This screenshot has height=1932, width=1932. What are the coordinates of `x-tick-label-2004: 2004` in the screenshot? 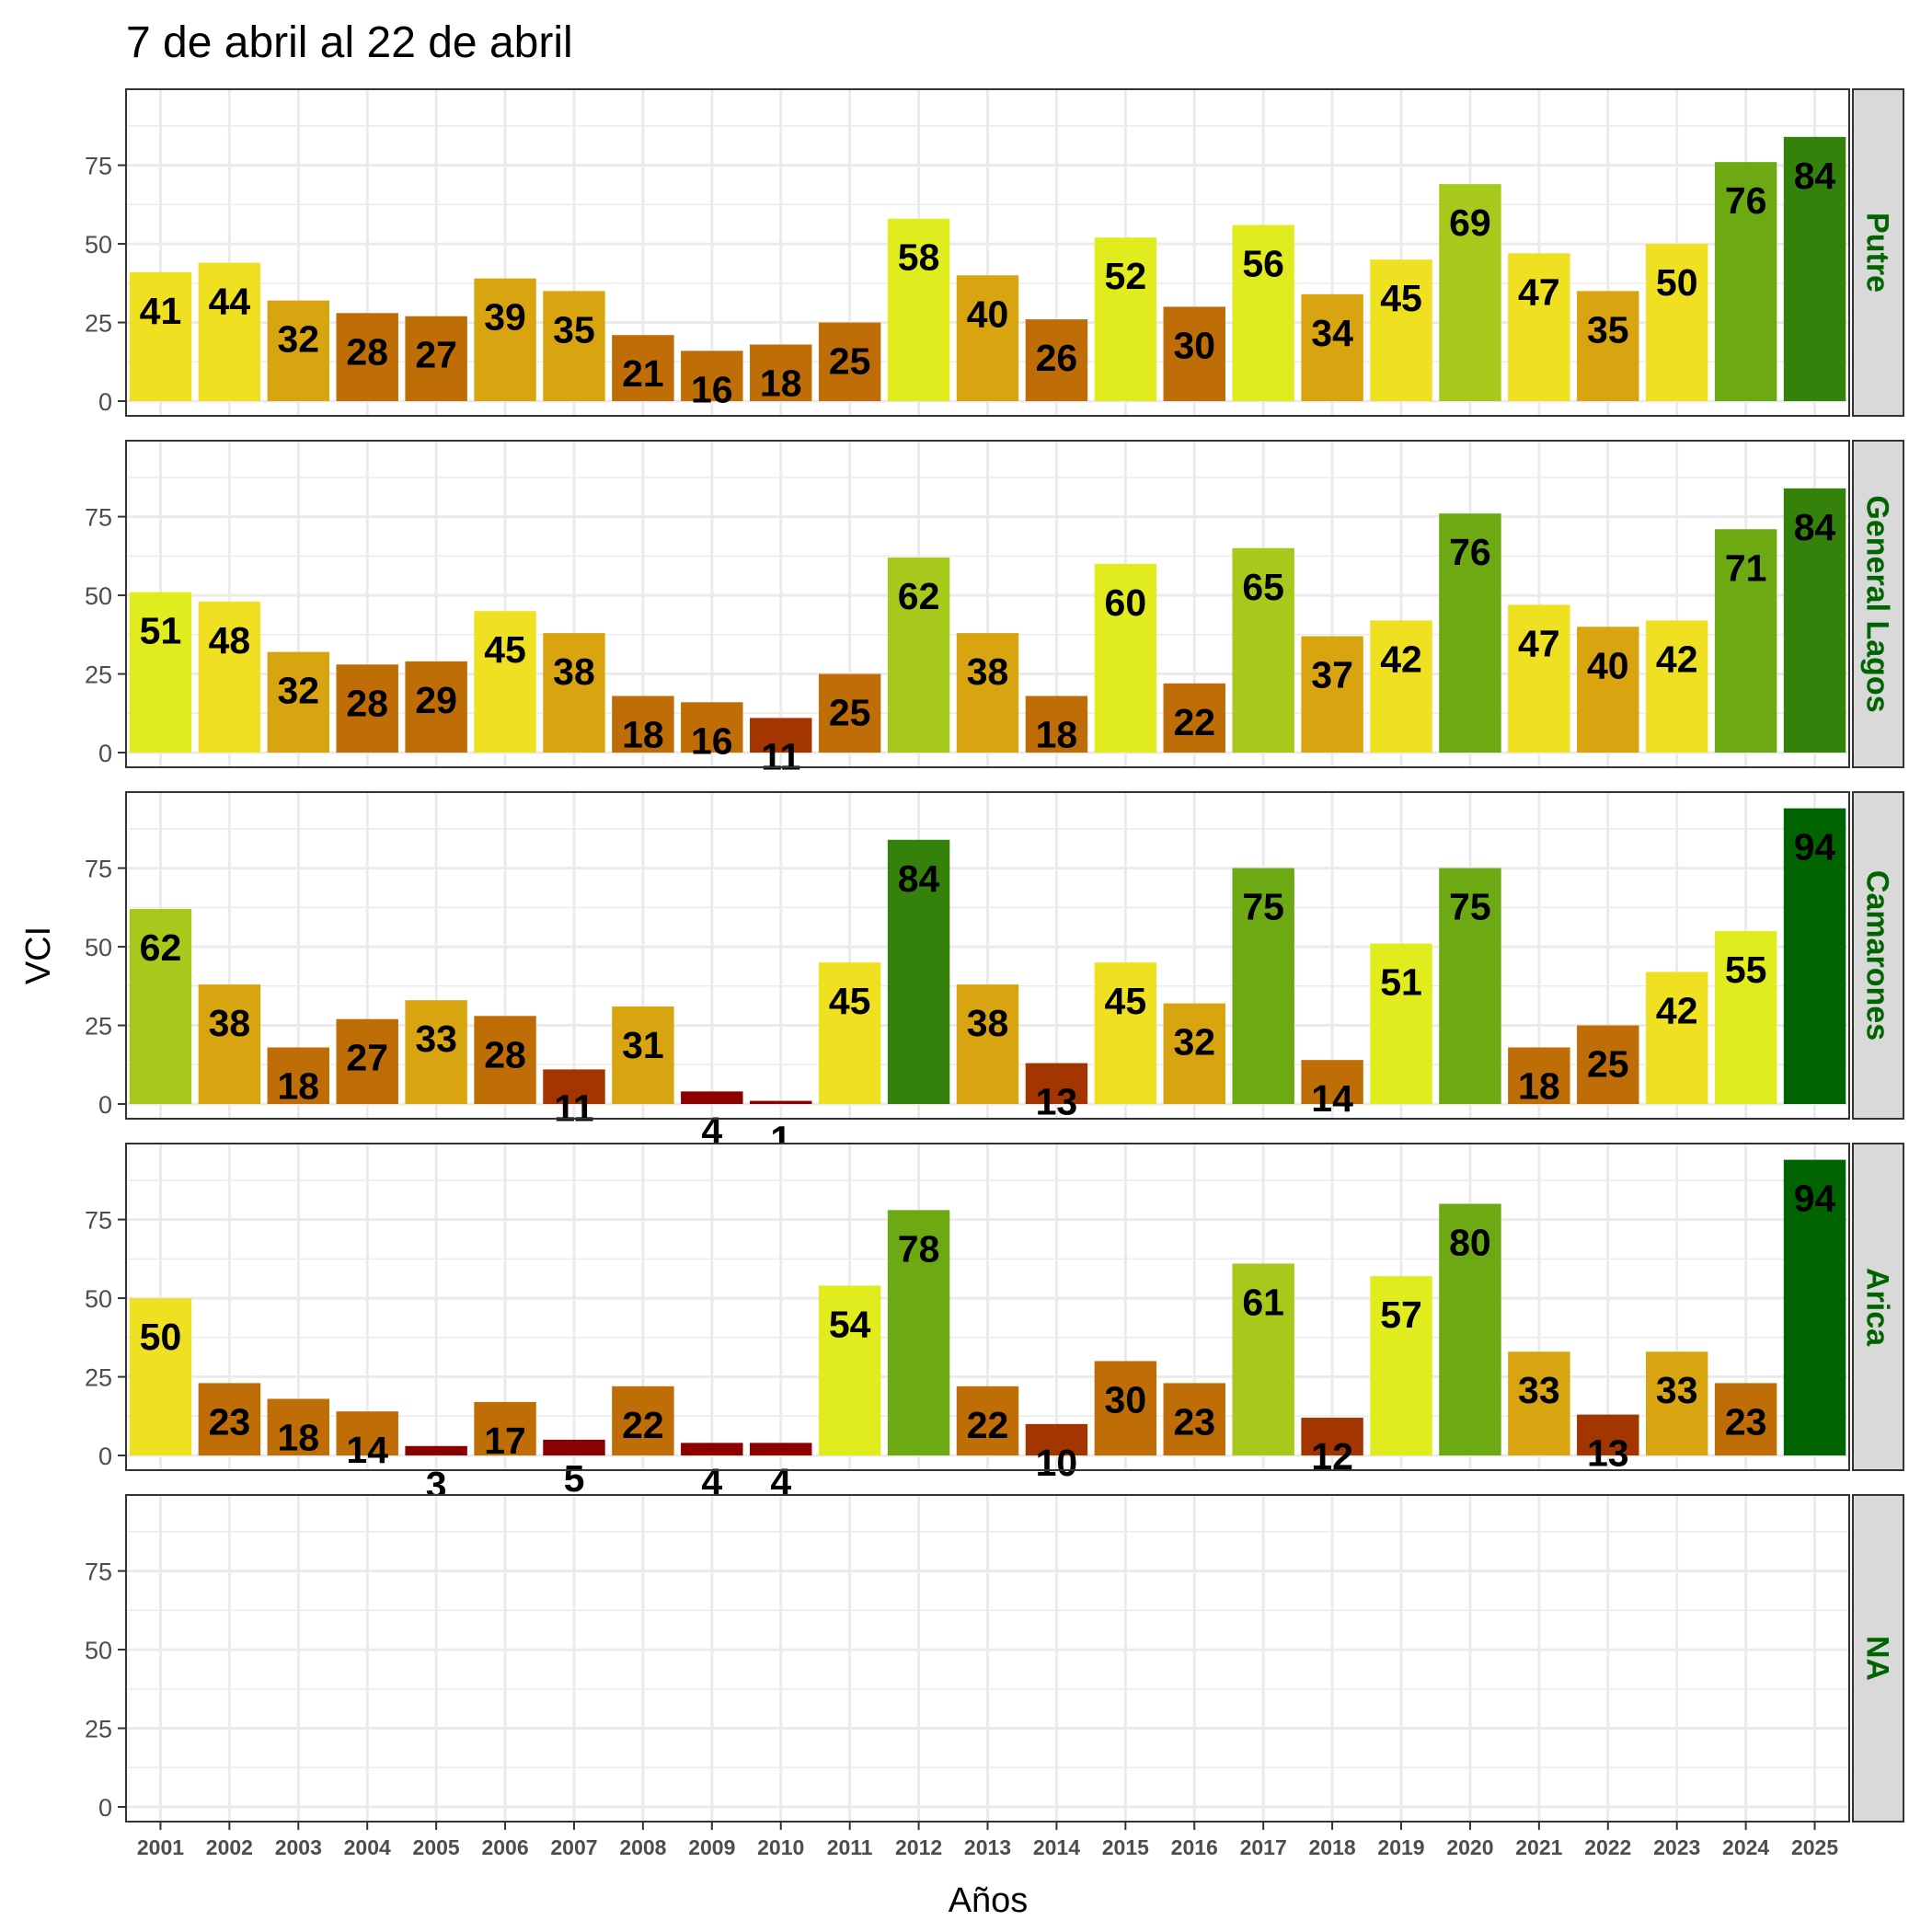 It's located at (367, 1847).